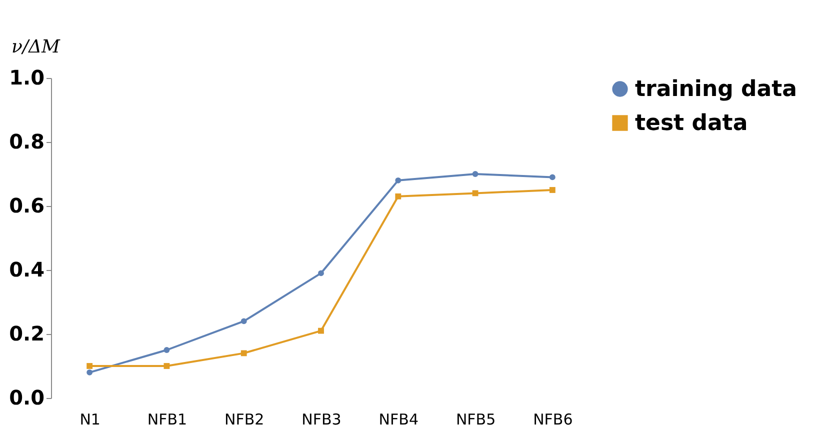  I want to click on y-tick-label: 0.2, so click(26, 334).